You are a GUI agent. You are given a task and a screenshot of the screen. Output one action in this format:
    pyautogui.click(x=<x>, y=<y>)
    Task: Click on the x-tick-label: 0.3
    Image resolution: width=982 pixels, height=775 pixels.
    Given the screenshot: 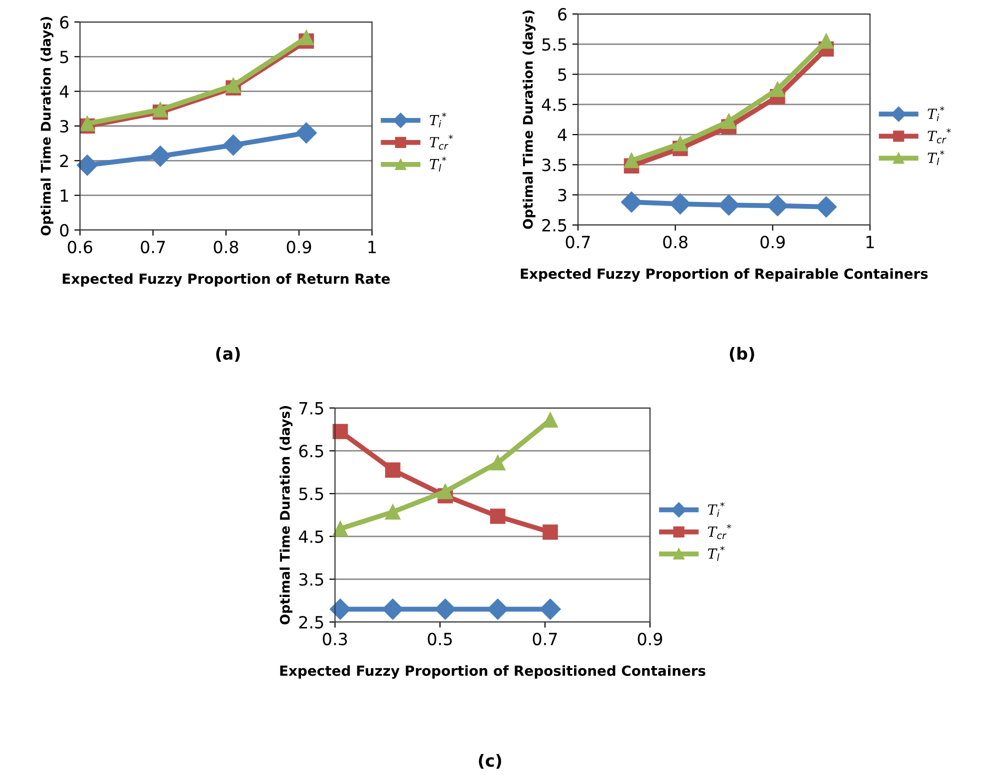 What is the action you would take?
    pyautogui.click(x=334, y=639)
    